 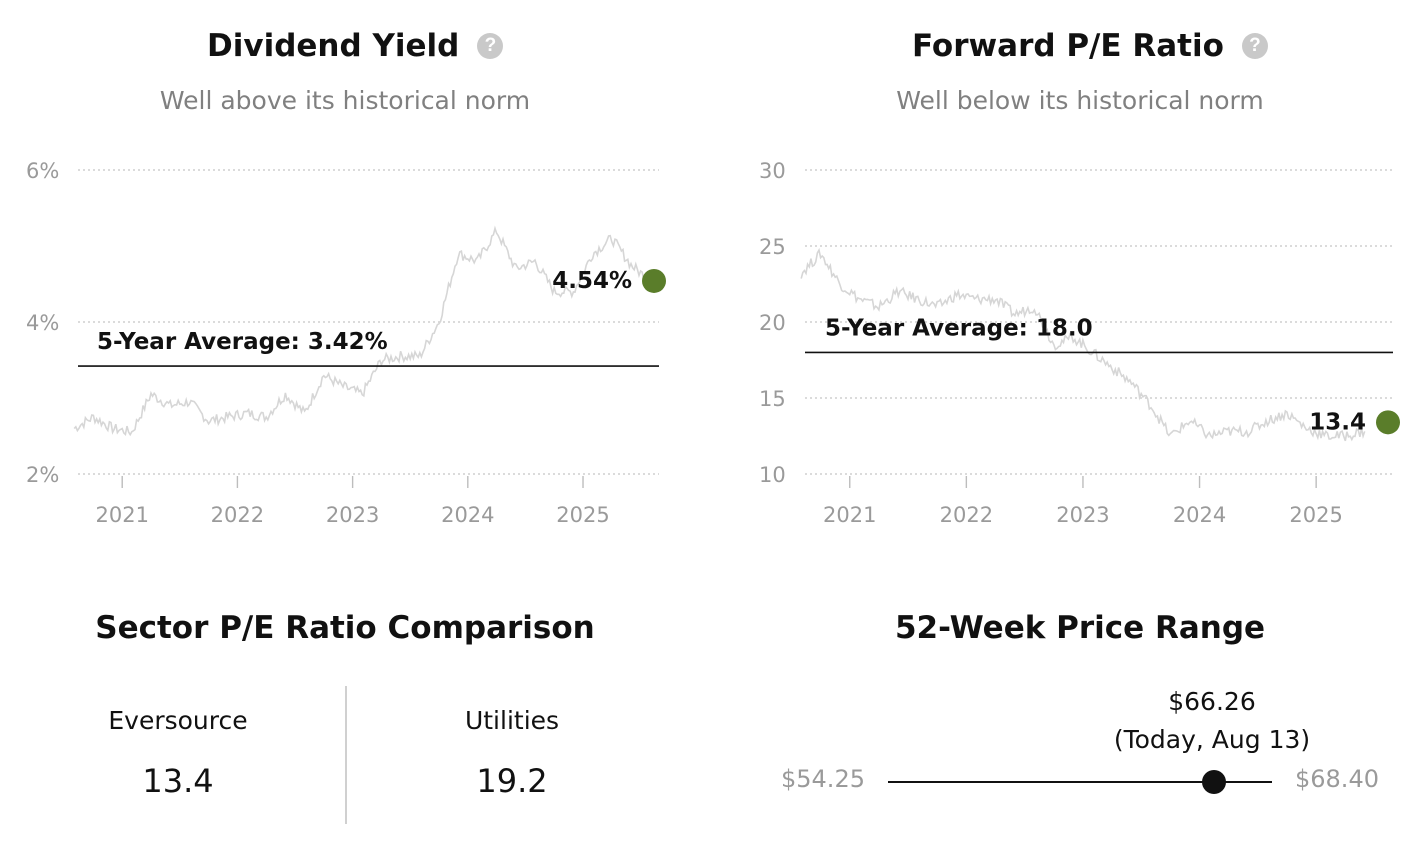 I want to click on y-tick-label: 4%, so click(x=42, y=323).